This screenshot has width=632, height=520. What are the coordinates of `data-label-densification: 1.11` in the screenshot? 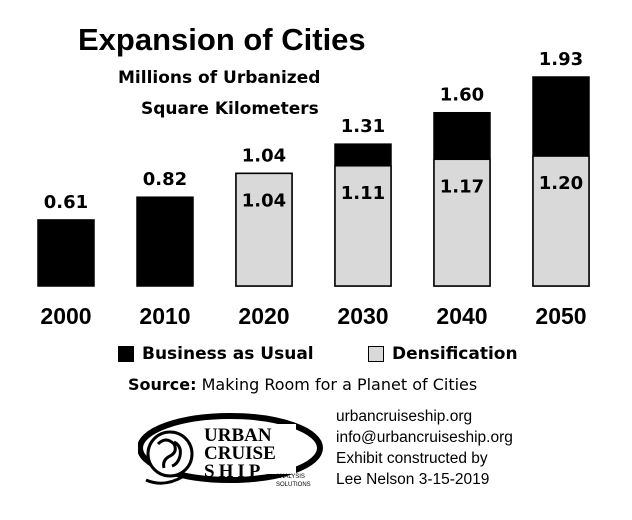 It's located at (363, 193).